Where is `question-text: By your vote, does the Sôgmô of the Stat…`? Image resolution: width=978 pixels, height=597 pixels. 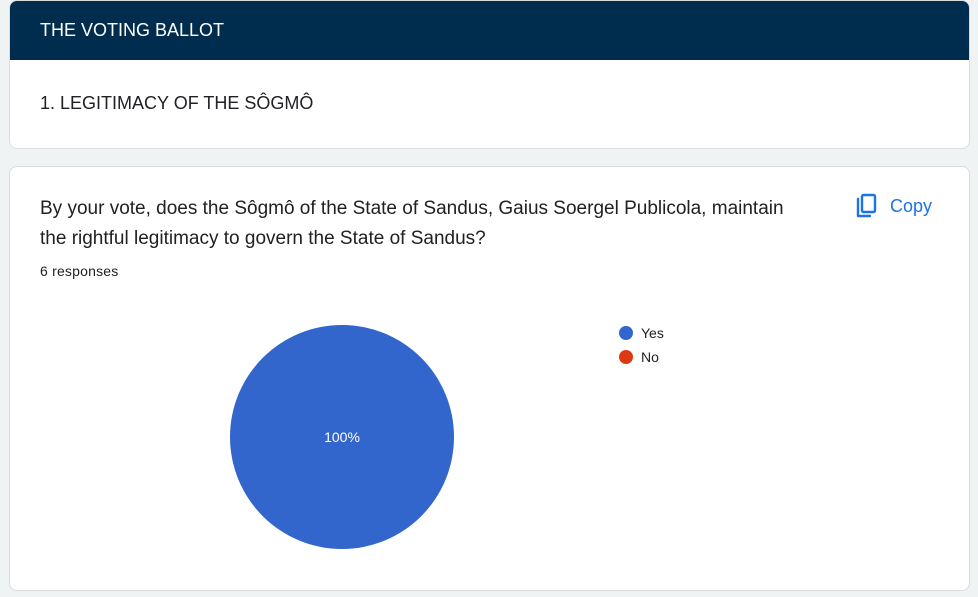
question-text: By your vote, does the Sôgmô of the Stat… is located at coordinates (412, 223).